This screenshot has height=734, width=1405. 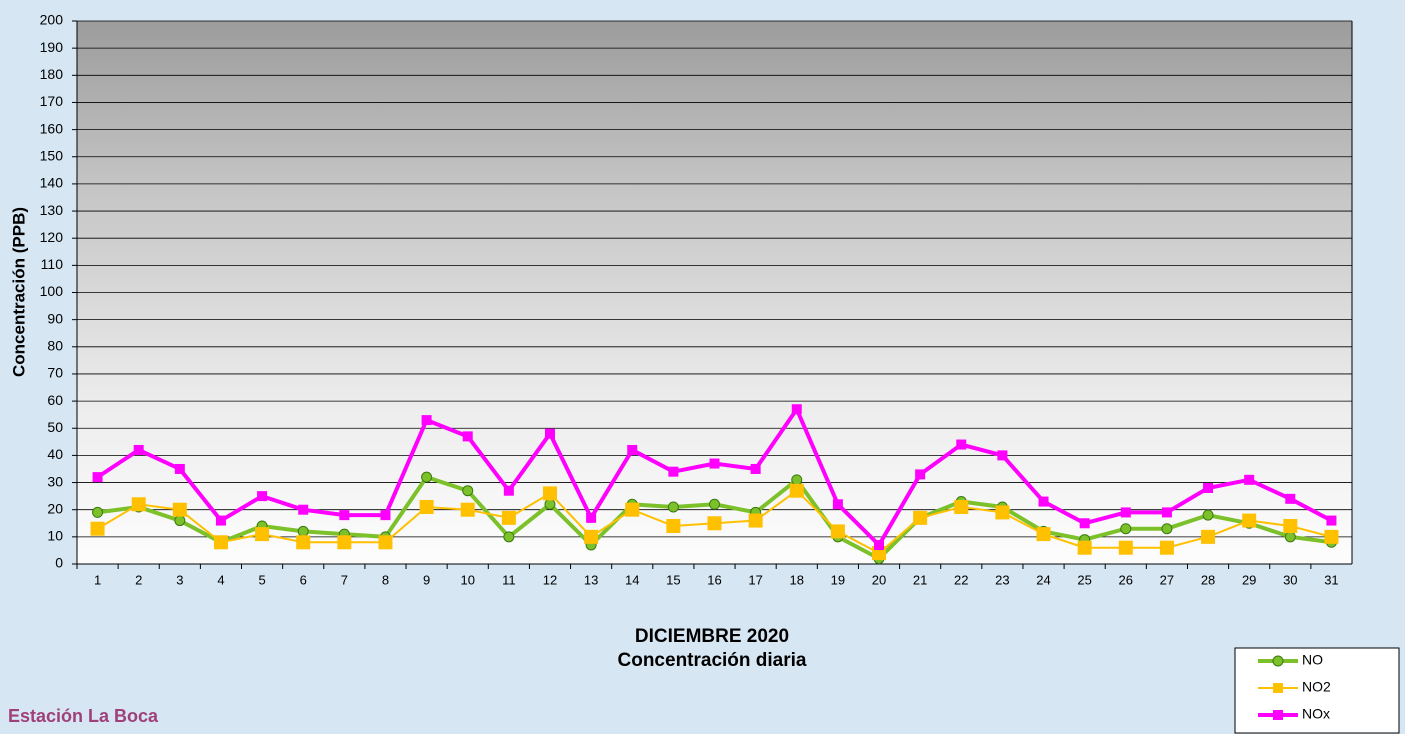 I want to click on x-tick-label: 5, so click(x=261, y=579).